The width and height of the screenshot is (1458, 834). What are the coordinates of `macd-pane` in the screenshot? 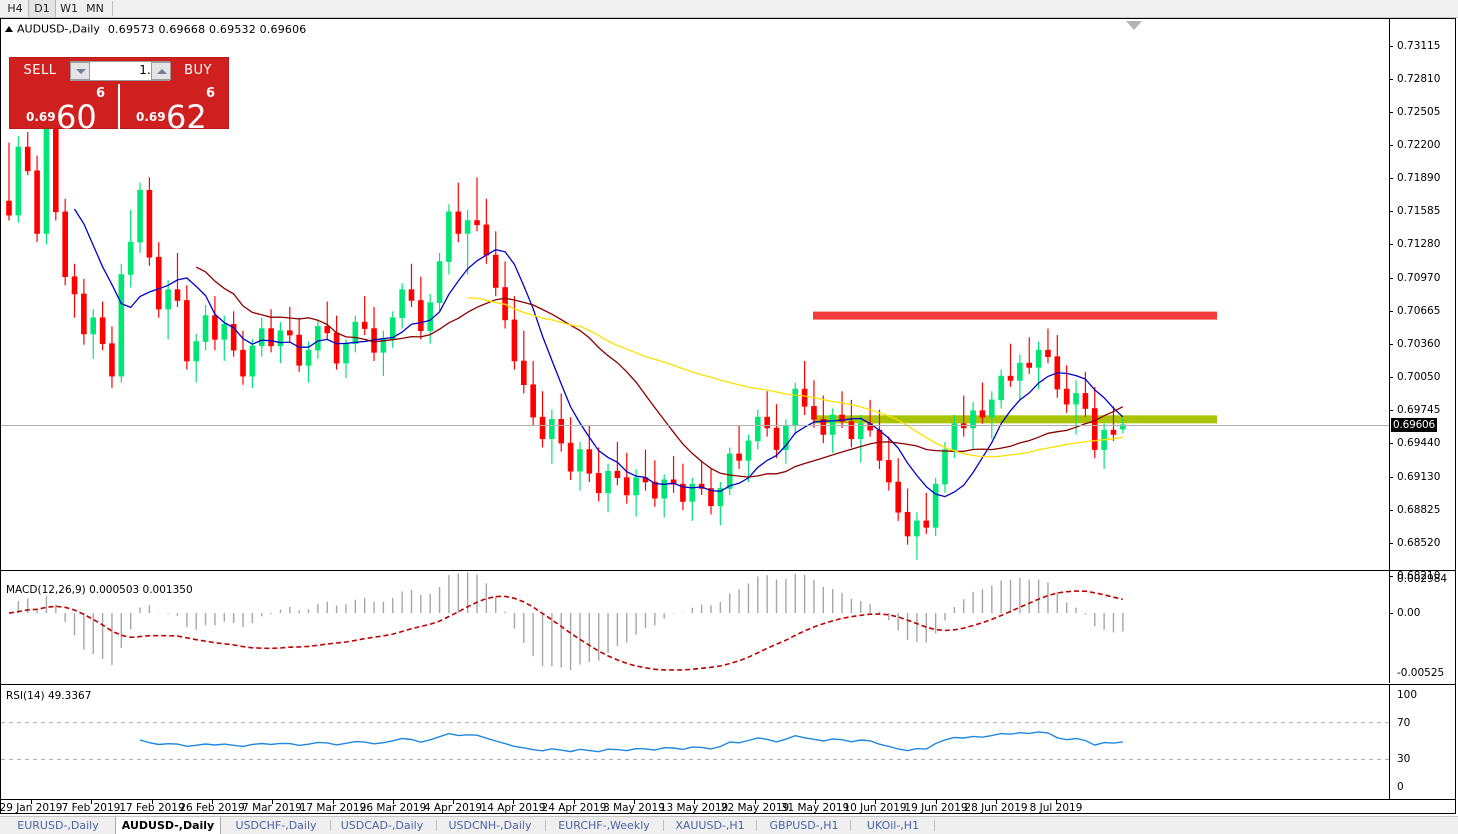 It's located at (695, 627).